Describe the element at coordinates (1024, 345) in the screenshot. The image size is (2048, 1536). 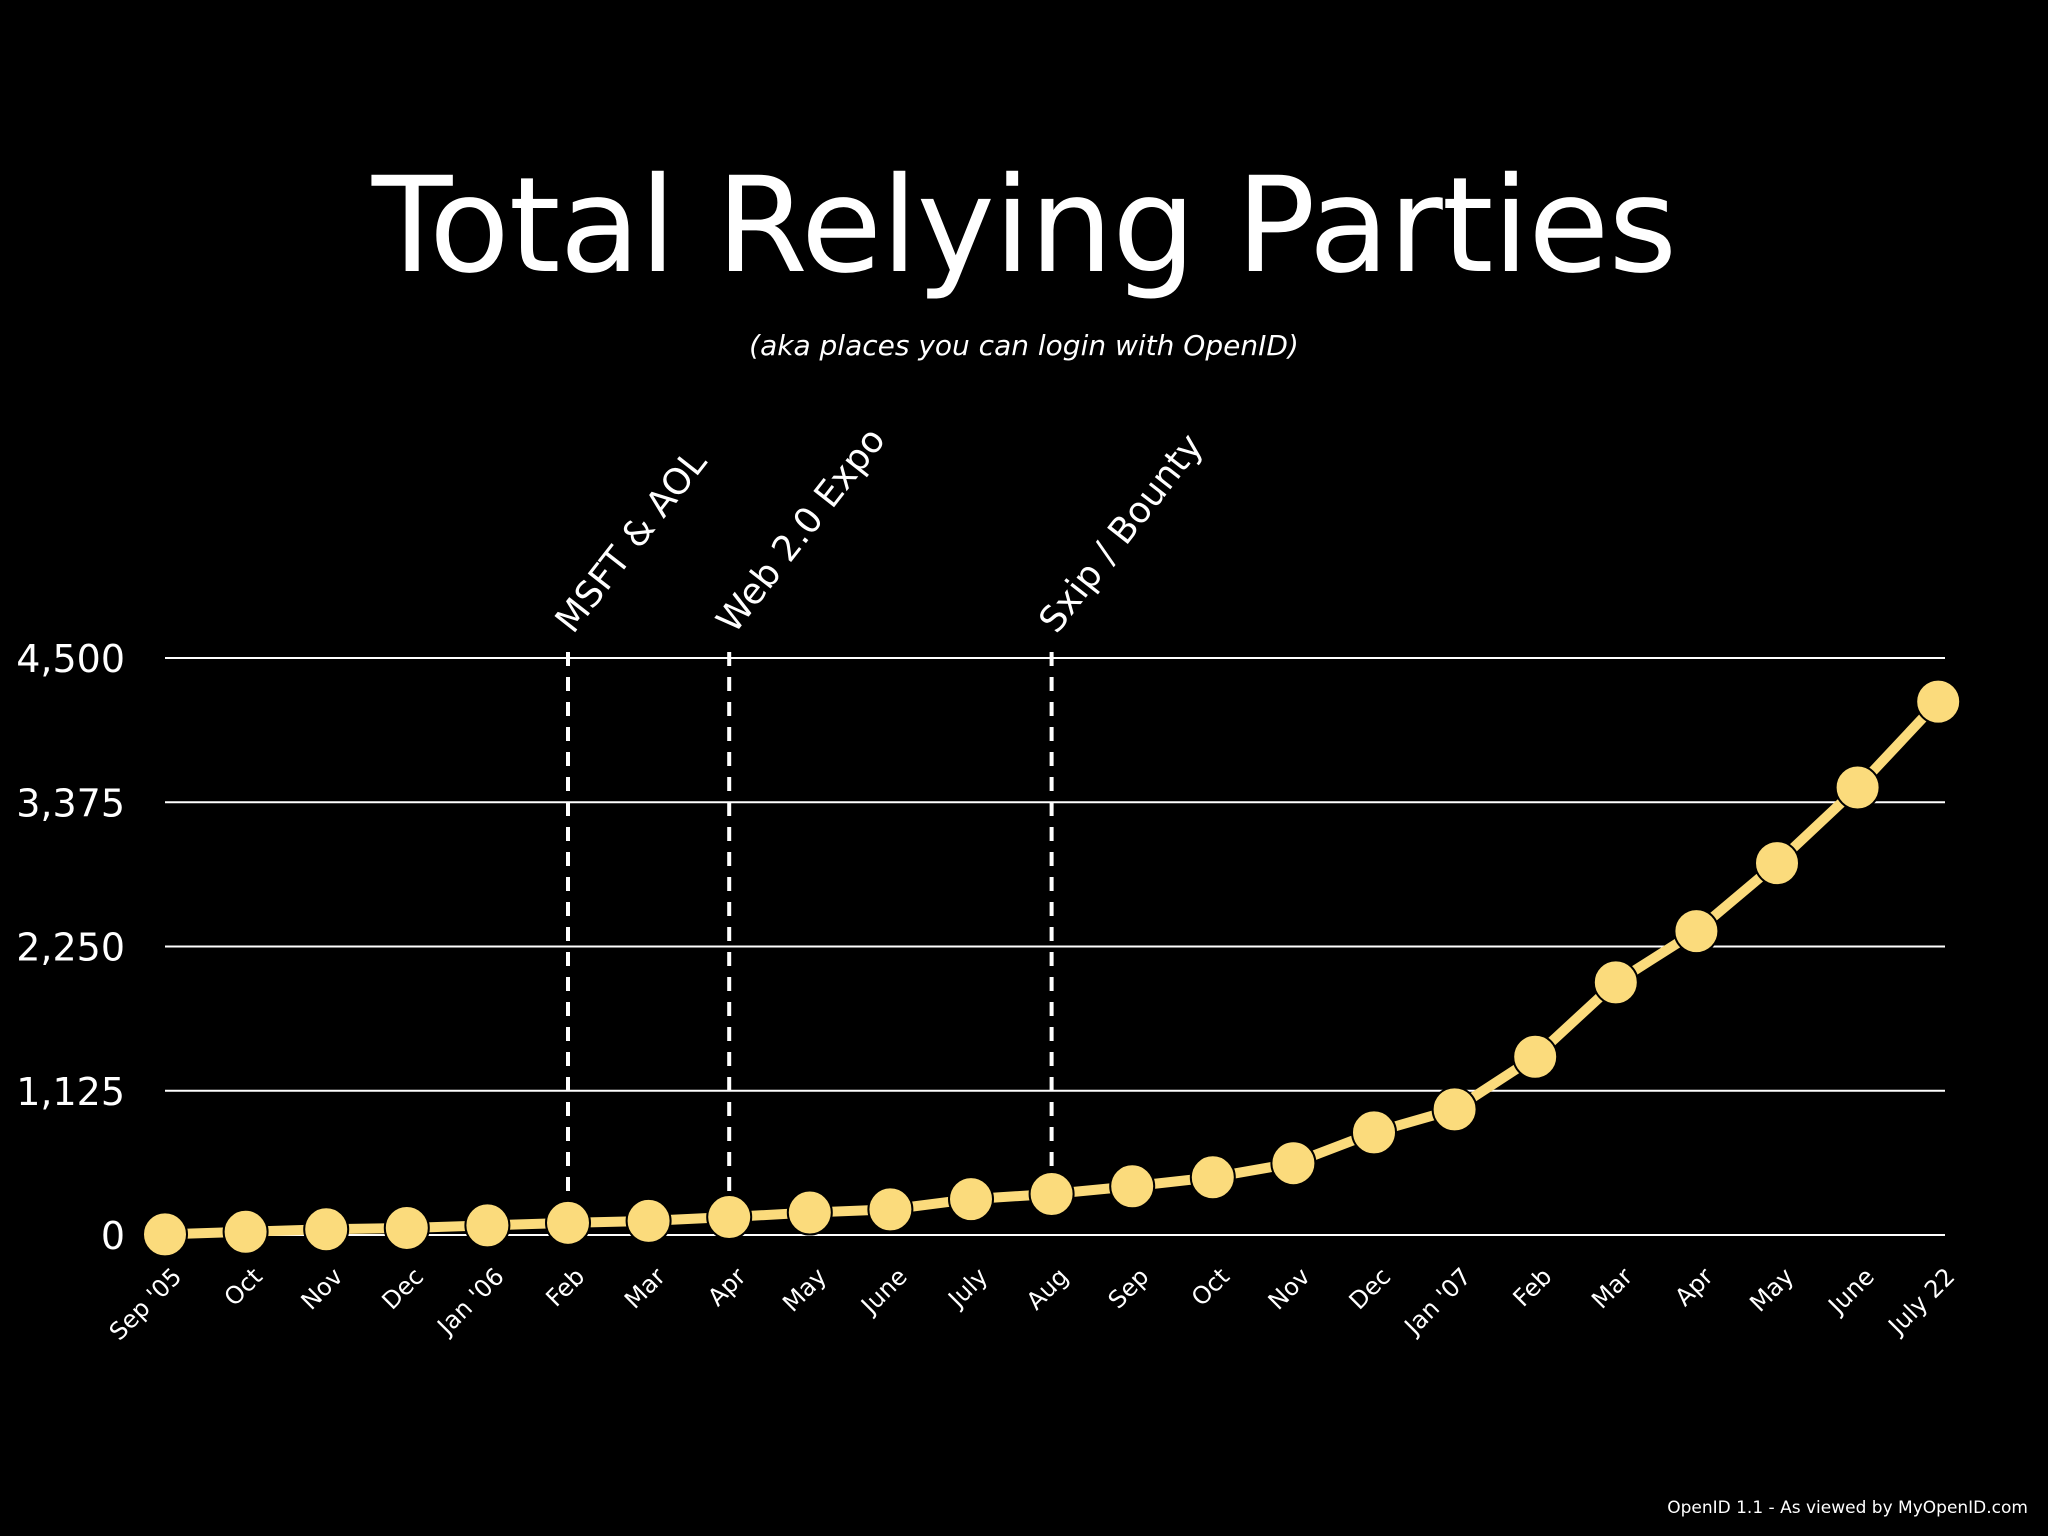
I see `chart-subtitle: (aka places you can login with OpenID)` at that location.